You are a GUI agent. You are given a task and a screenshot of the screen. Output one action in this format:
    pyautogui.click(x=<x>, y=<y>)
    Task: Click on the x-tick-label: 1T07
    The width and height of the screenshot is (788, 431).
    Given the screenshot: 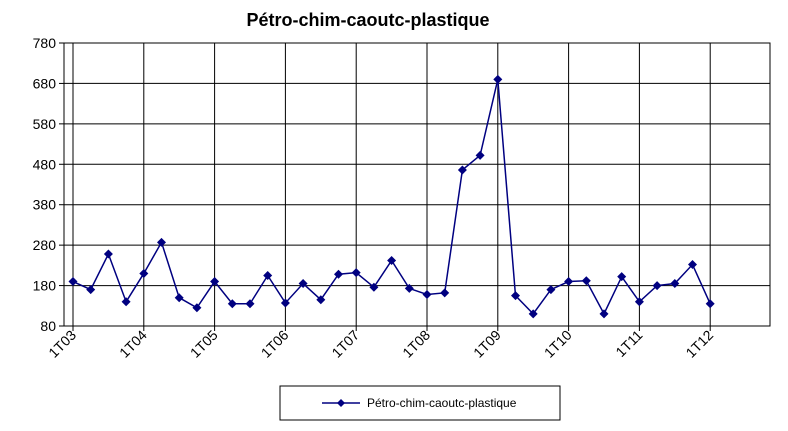 What is the action you would take?
    pyautogui.click(x=345, y=344)
    